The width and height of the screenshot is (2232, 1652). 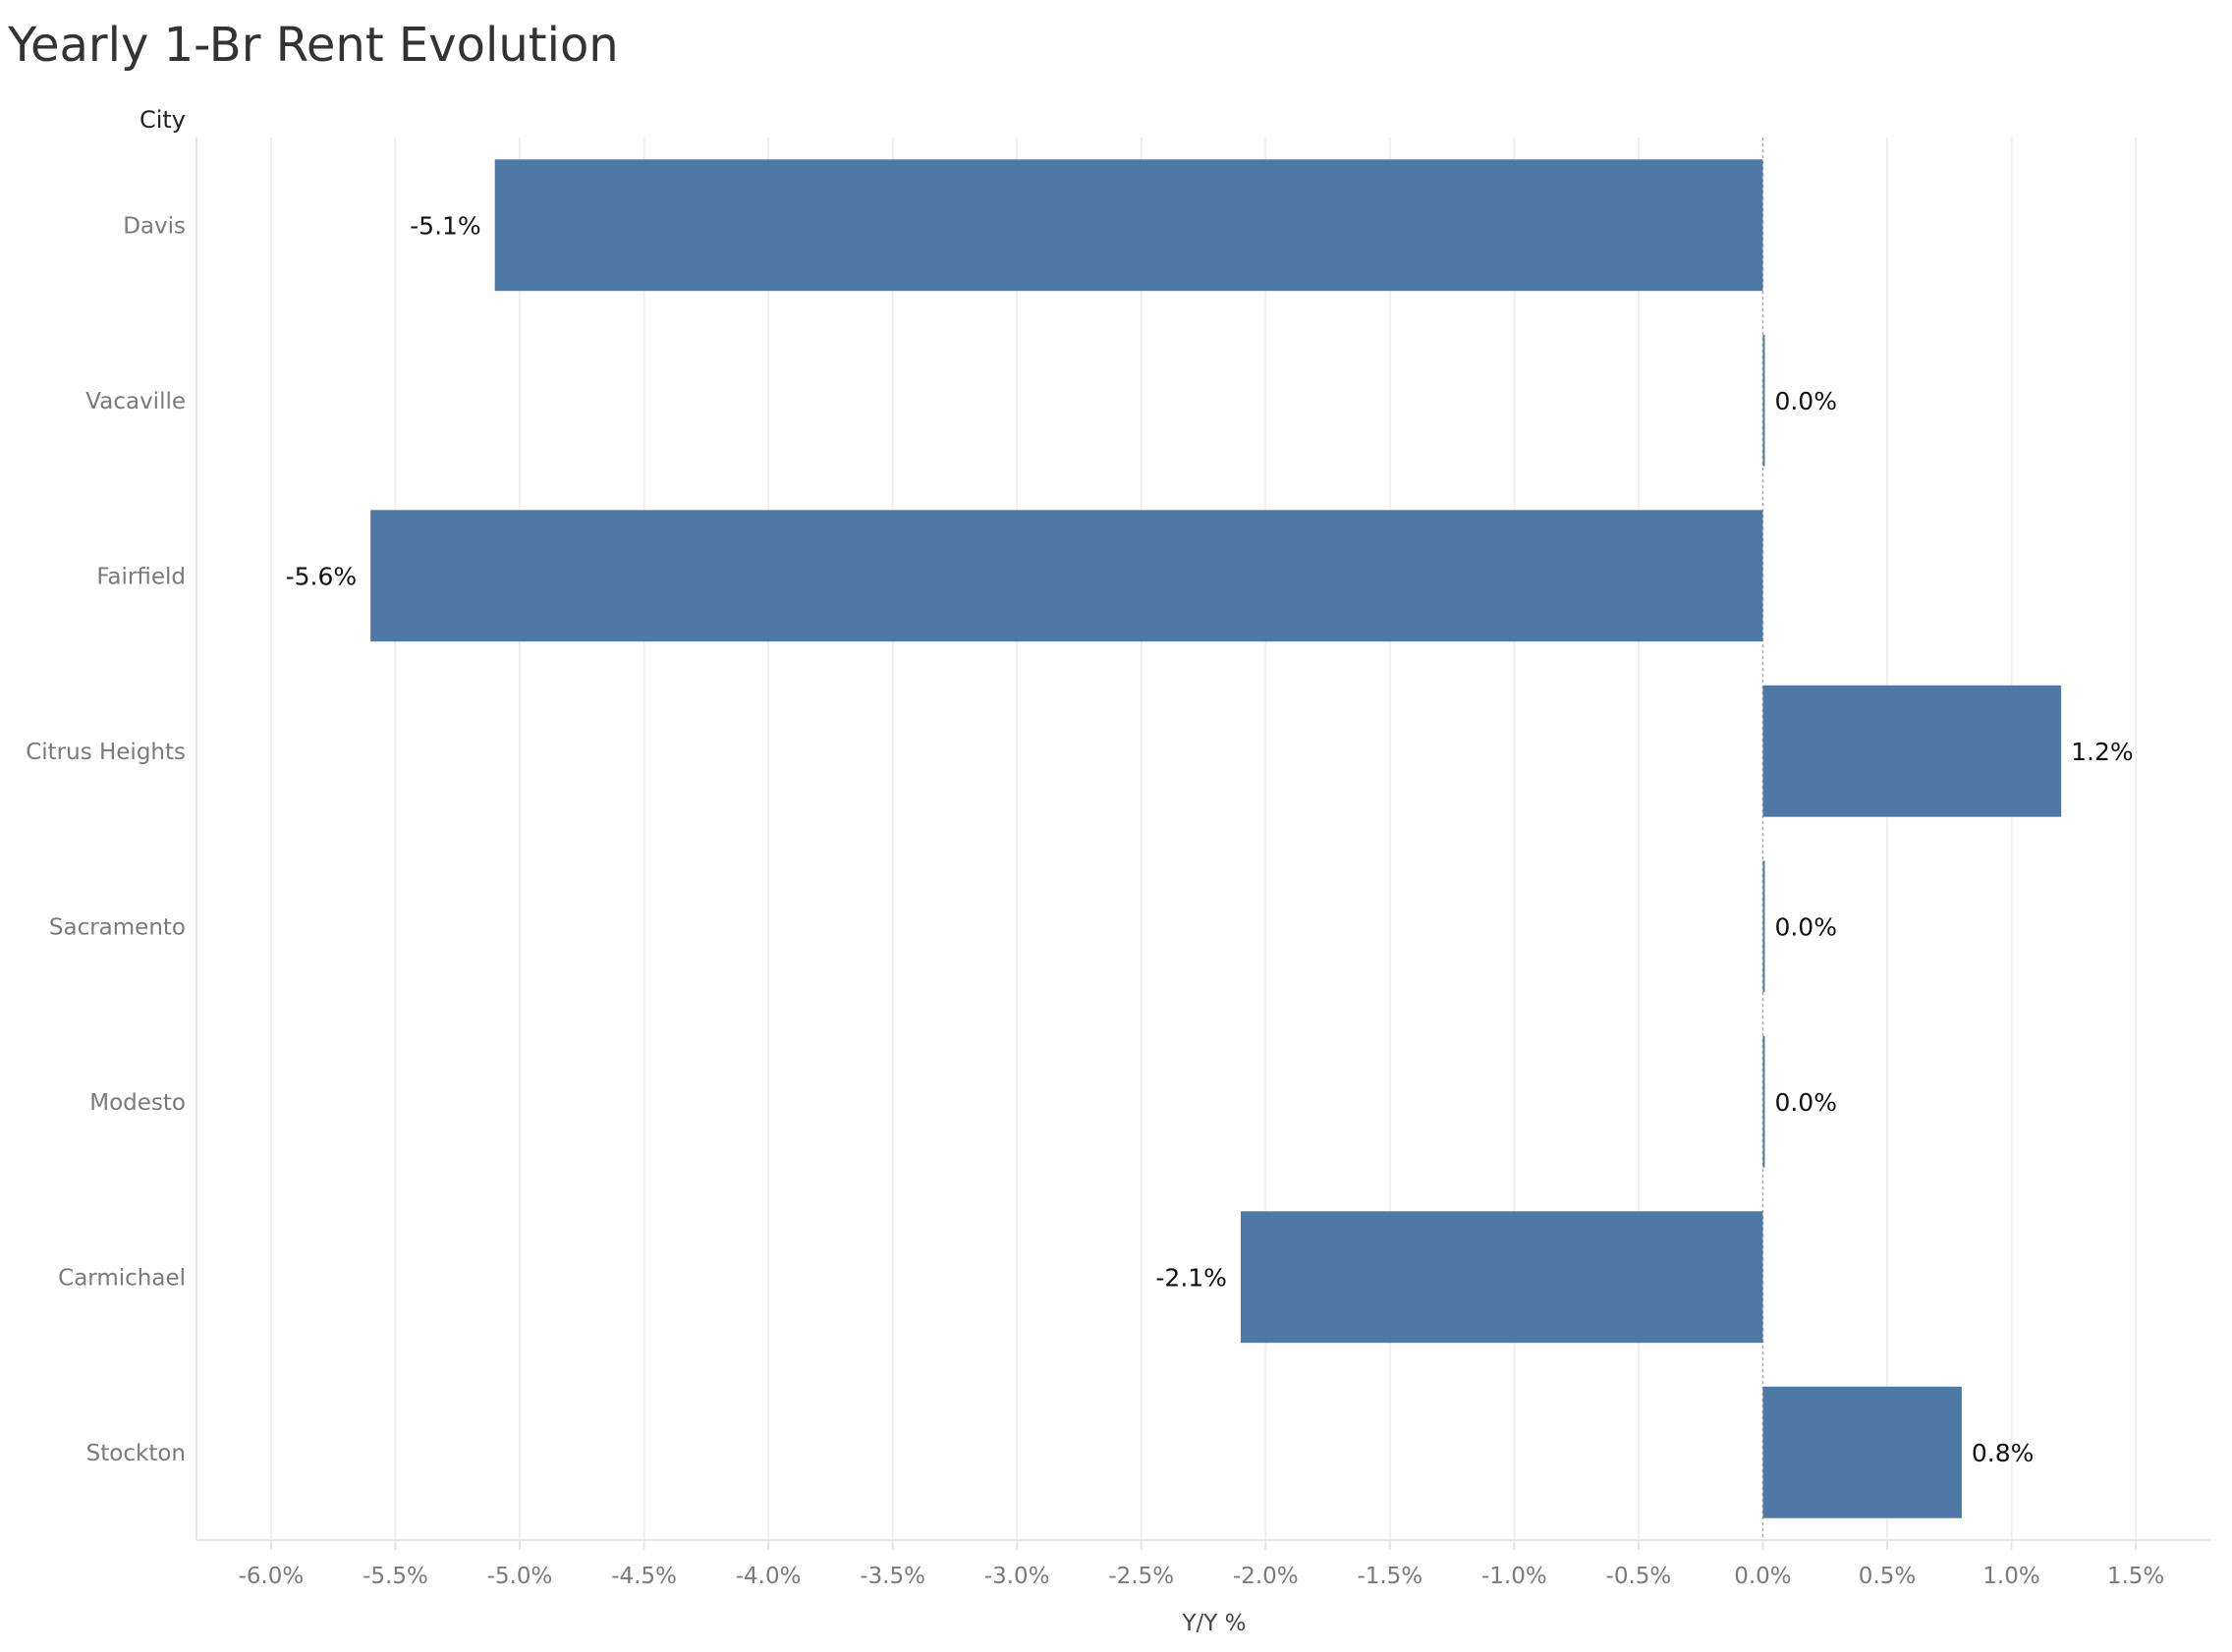 What do you see at coordinates (644, 1576) in the screenshot?
I see `x-tick-label: -4.5%` at bounding box center [644, 1576].